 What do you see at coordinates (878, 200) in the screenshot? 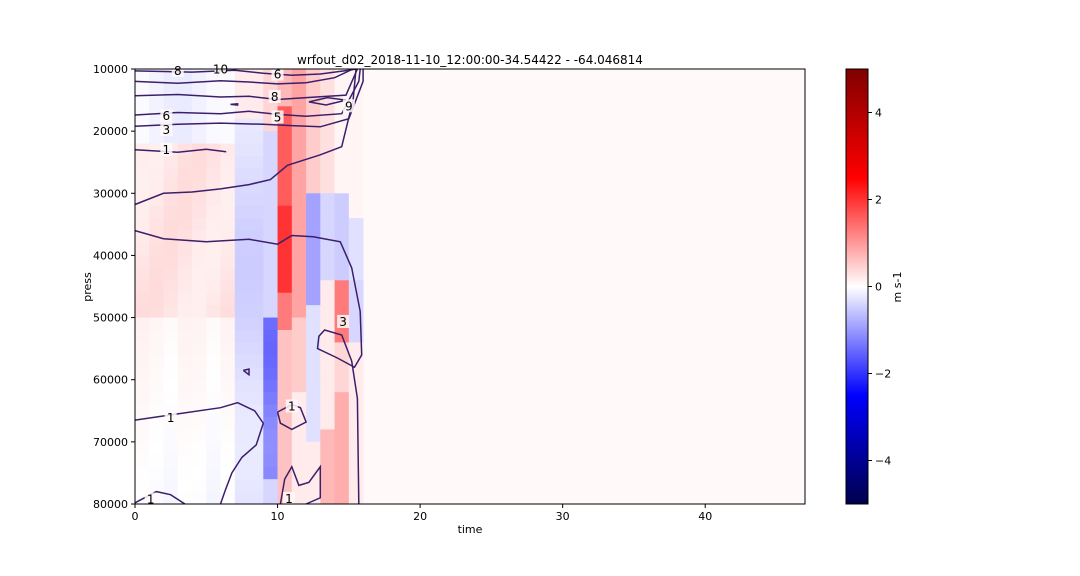
I see `colorbar-tick-label: 2` at bounding box center [878, 200].